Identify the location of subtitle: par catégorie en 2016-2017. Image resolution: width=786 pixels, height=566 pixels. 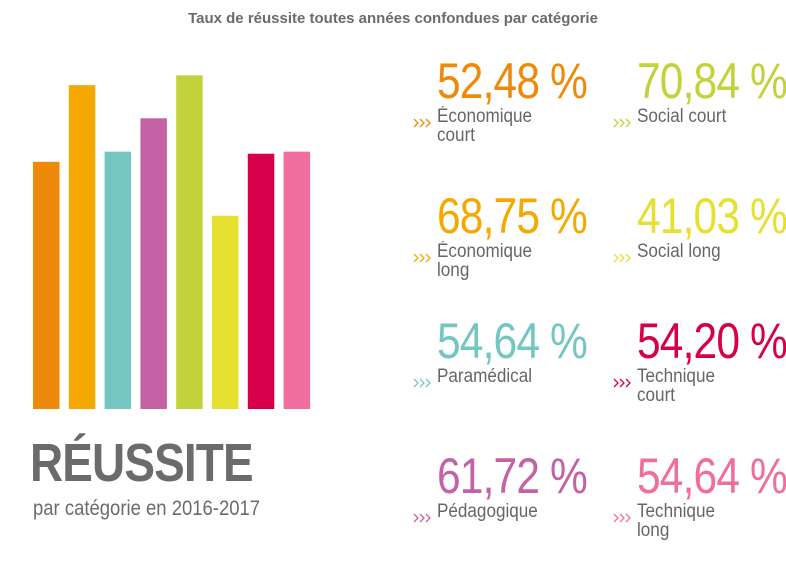
(147, 508).